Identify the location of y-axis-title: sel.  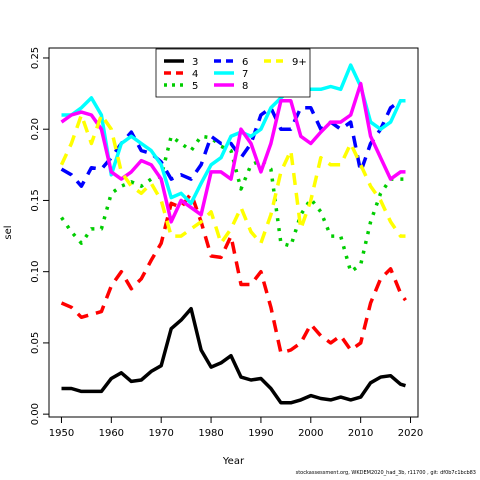
(8, 232).